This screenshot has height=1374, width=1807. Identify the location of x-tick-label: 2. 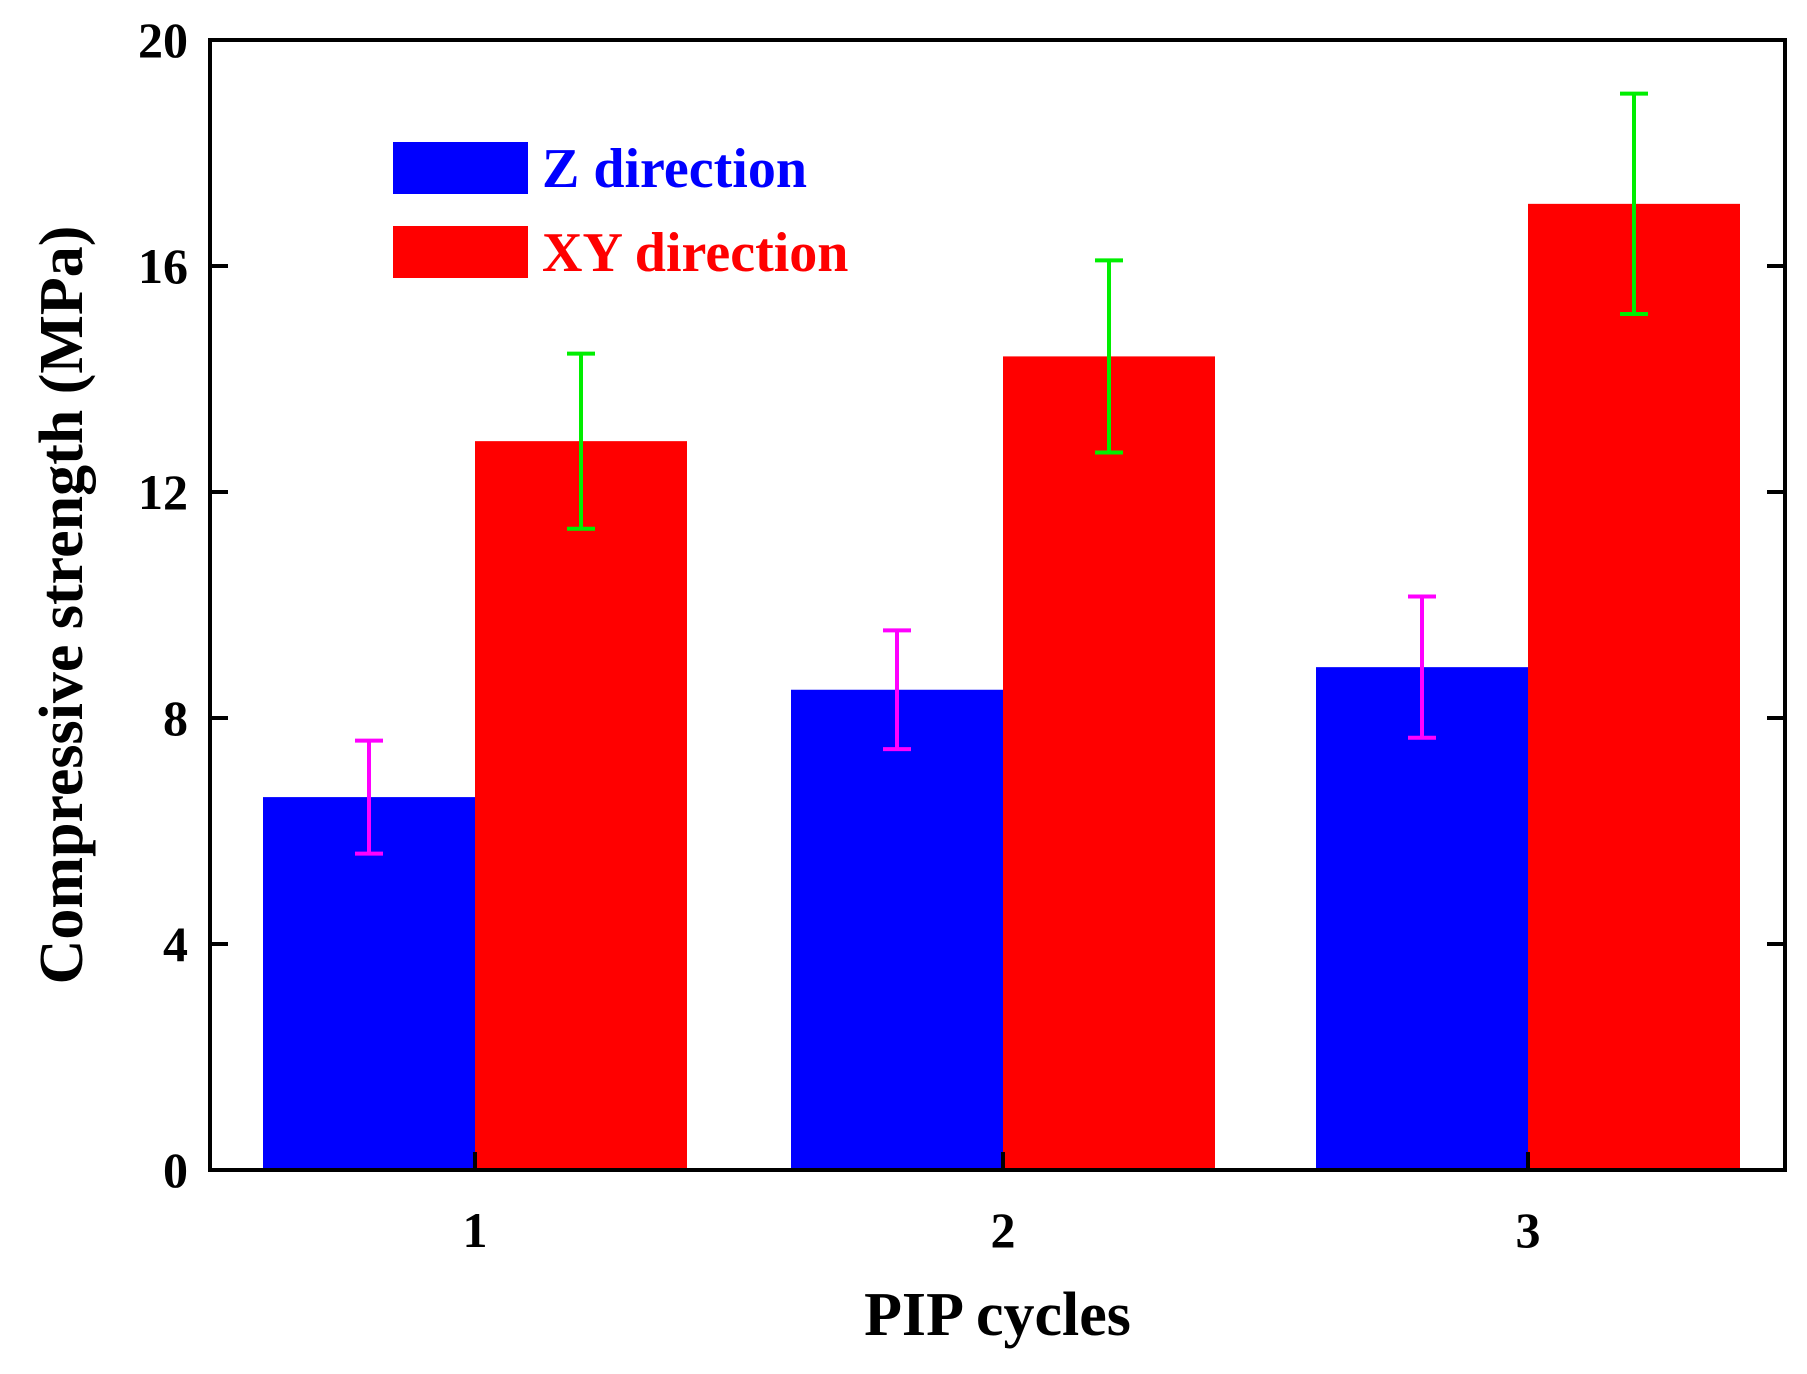
(1003, 1230).